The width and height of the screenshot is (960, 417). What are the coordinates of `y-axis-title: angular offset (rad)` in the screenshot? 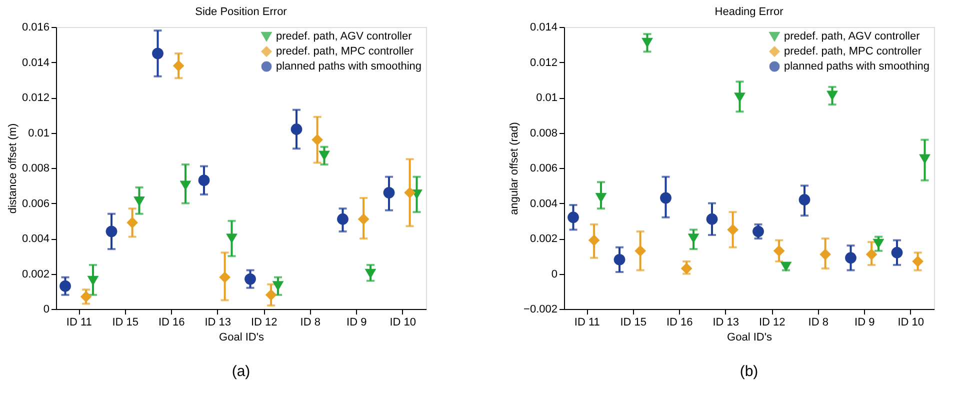 It's located at (514, 168).